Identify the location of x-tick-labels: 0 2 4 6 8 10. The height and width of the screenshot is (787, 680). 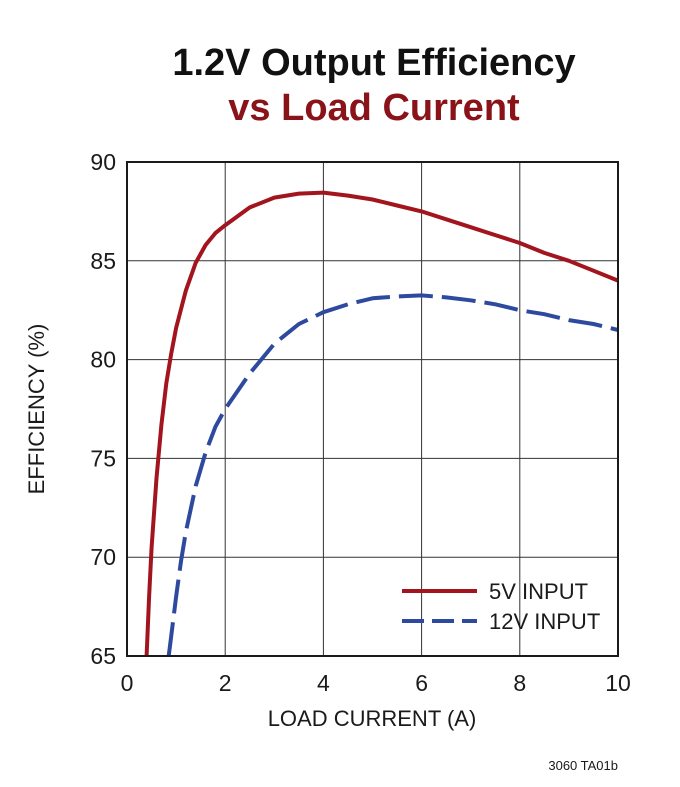
(376, 683).